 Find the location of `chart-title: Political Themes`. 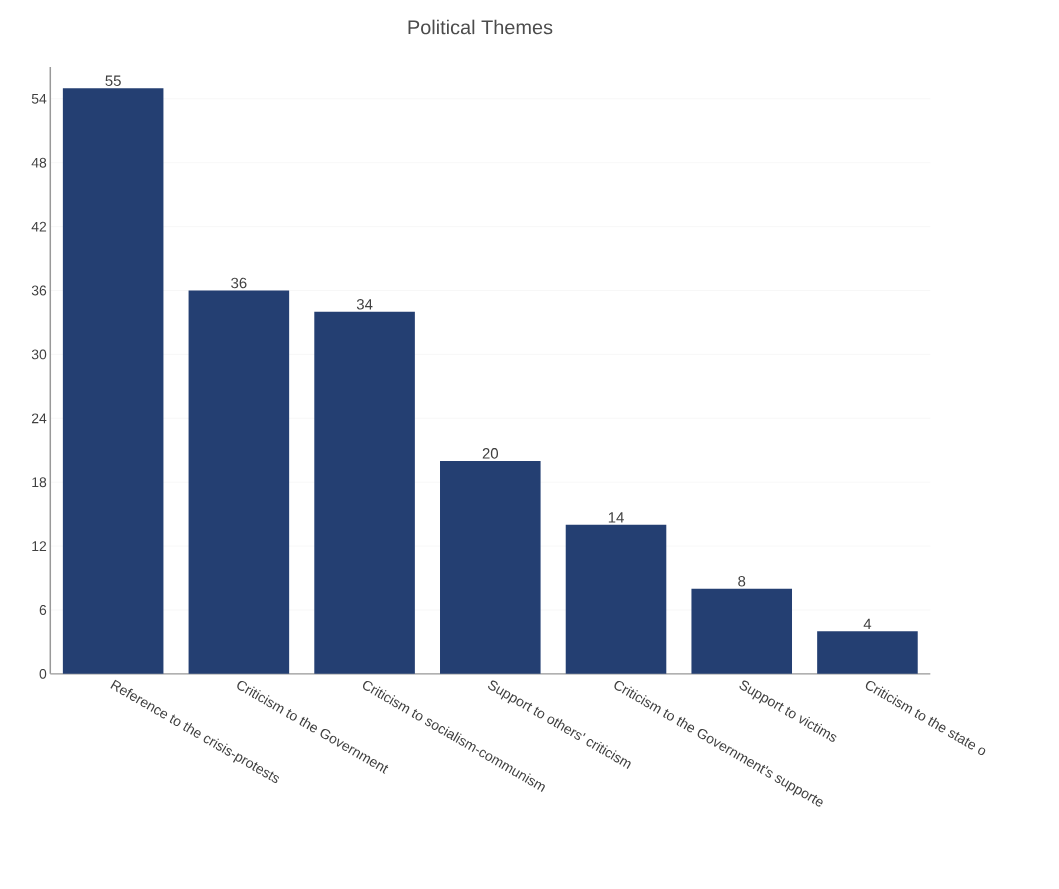

chart-title: Political Themes is located at coordinates (480, 27).